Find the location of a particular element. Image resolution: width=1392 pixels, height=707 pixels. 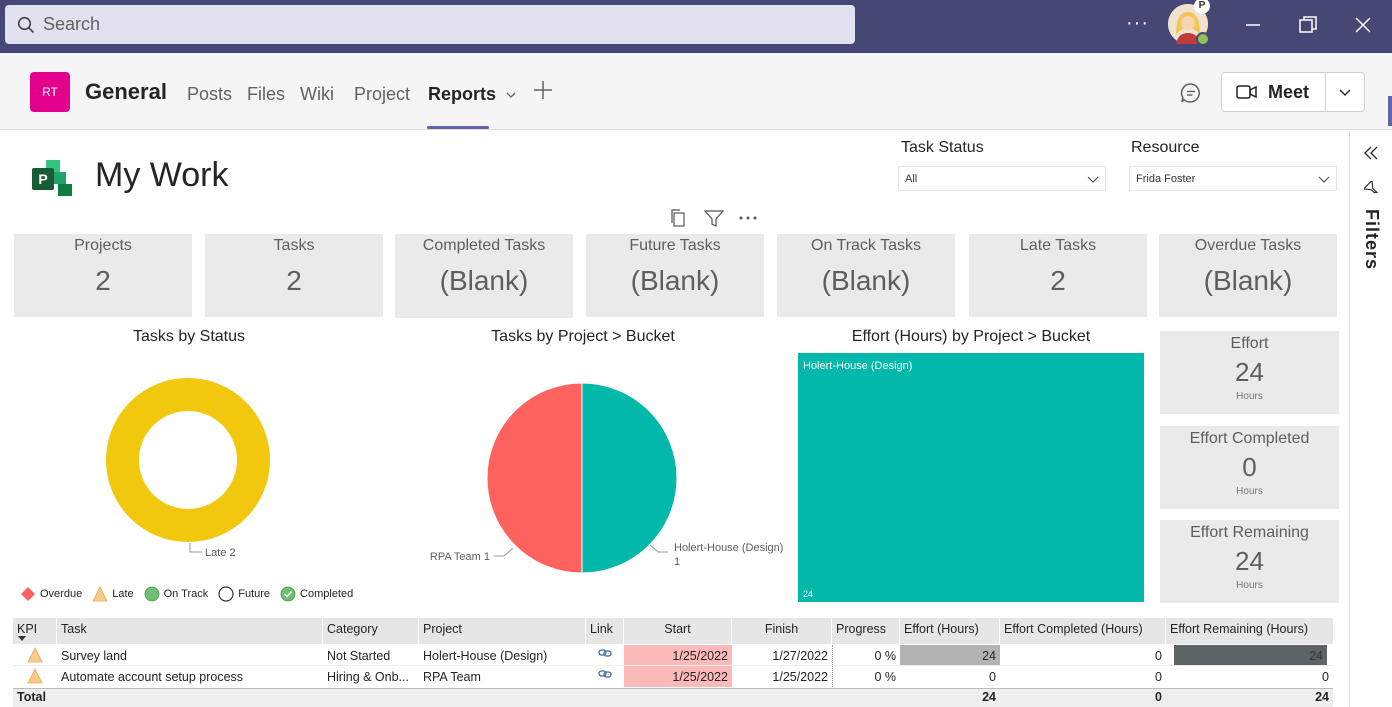

conversation-icon is located at coordinates (1191, 93).